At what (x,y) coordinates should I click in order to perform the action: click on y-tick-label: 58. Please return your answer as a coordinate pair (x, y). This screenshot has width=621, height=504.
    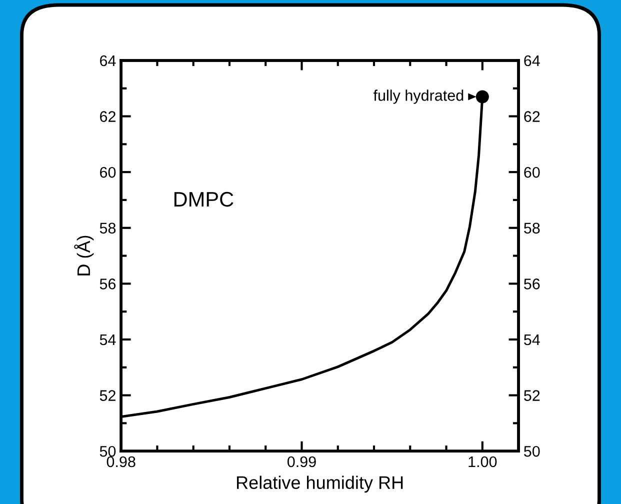
    Looking at the image, I should click on (108, 228).